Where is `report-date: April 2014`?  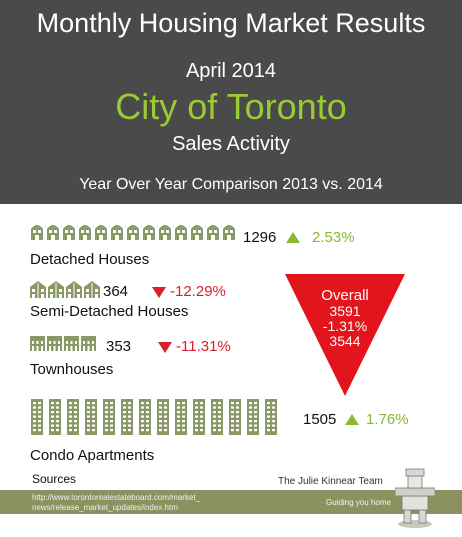 report-date: April 2014 is located at coordinates (231, 71).